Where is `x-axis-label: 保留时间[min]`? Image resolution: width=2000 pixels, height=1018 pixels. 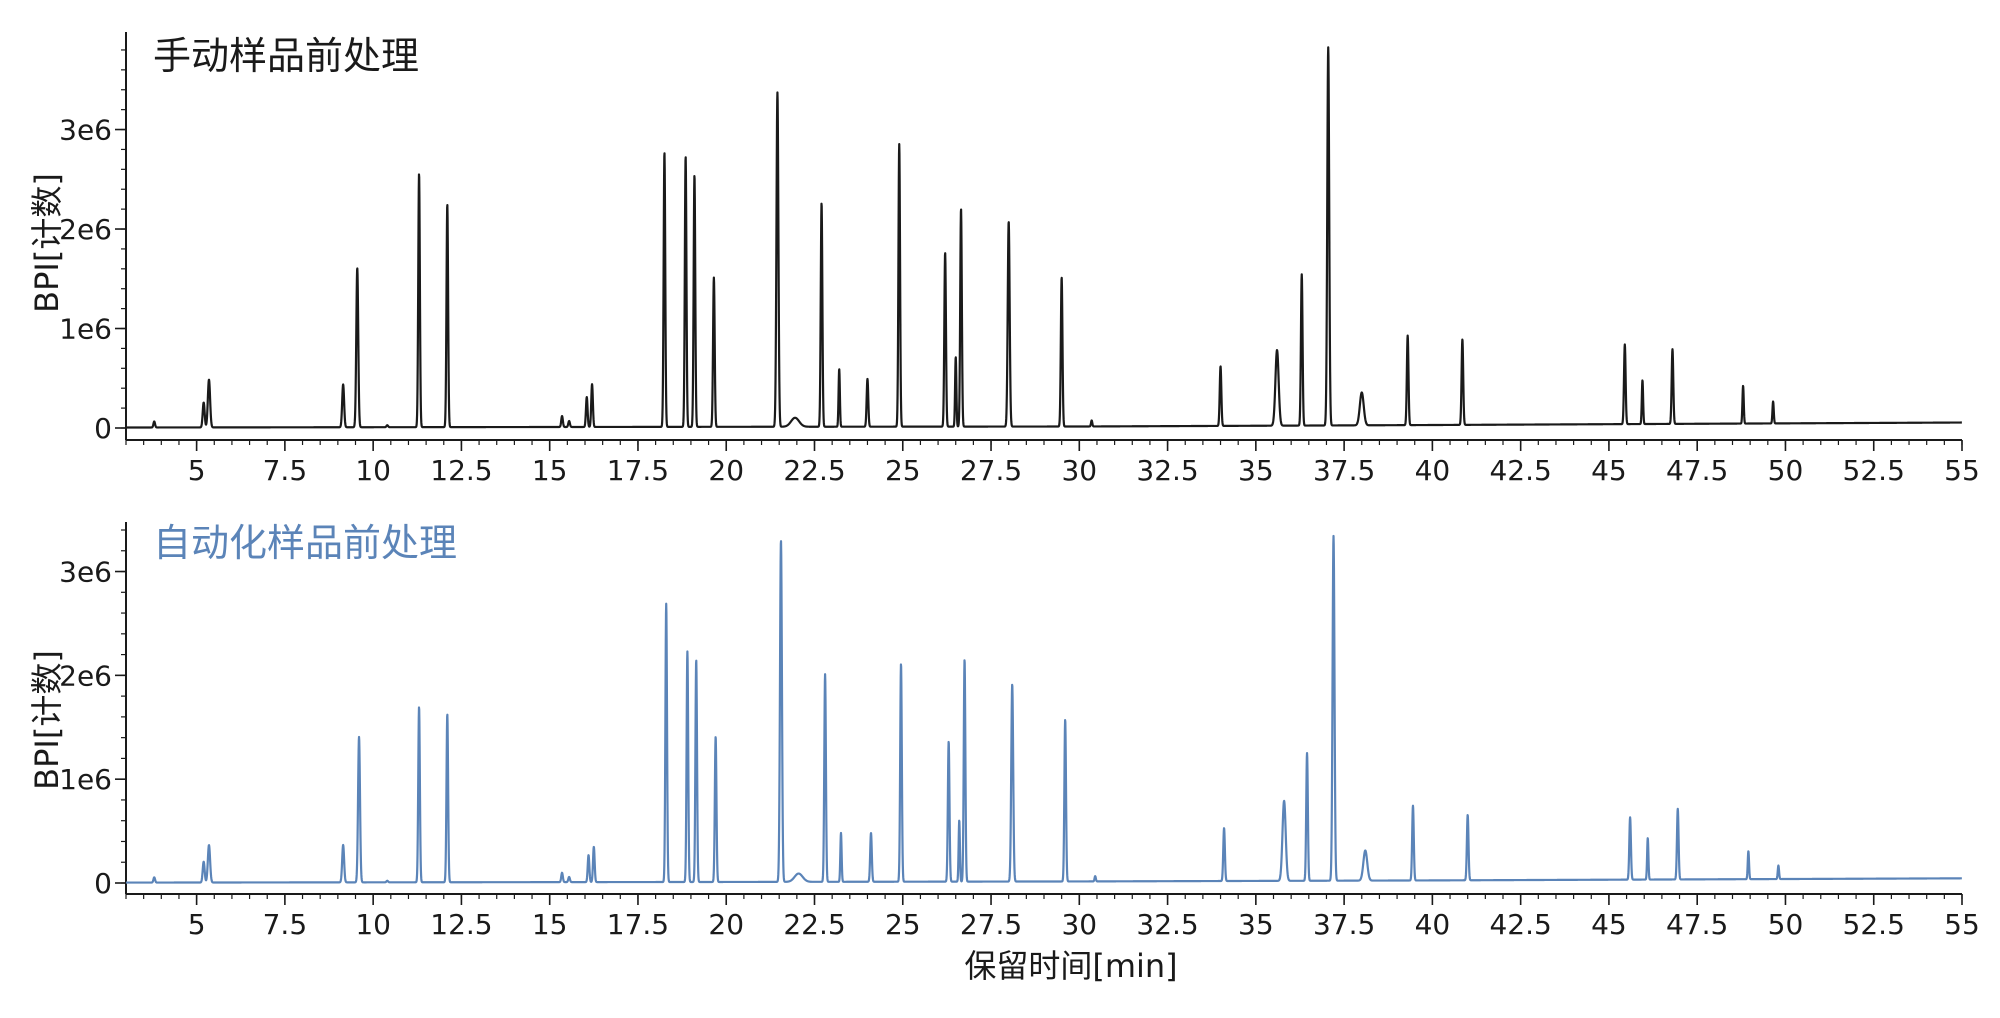
x-axis-label: 保留时间[min] is located at coordinates (1070, 966).